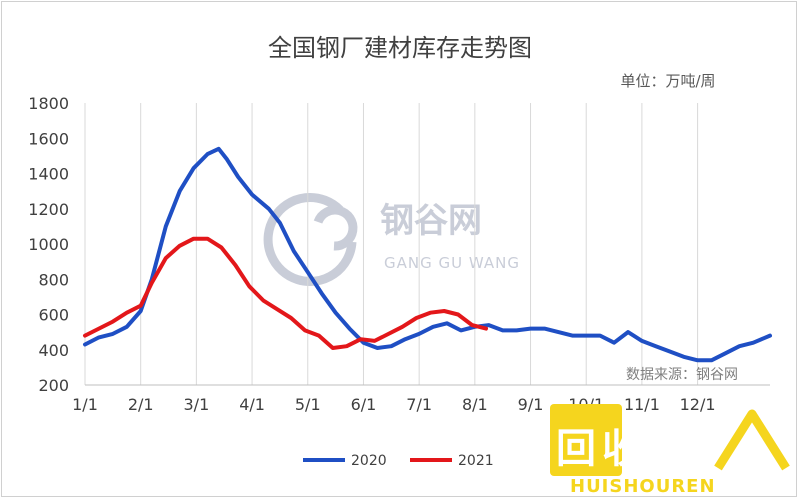 The width and height of the screenshot is (800, 500). What do you see at coordinates (752, 440) in the screenshot?
I see `logo-mark-icon` at bounding box center [752, 440].